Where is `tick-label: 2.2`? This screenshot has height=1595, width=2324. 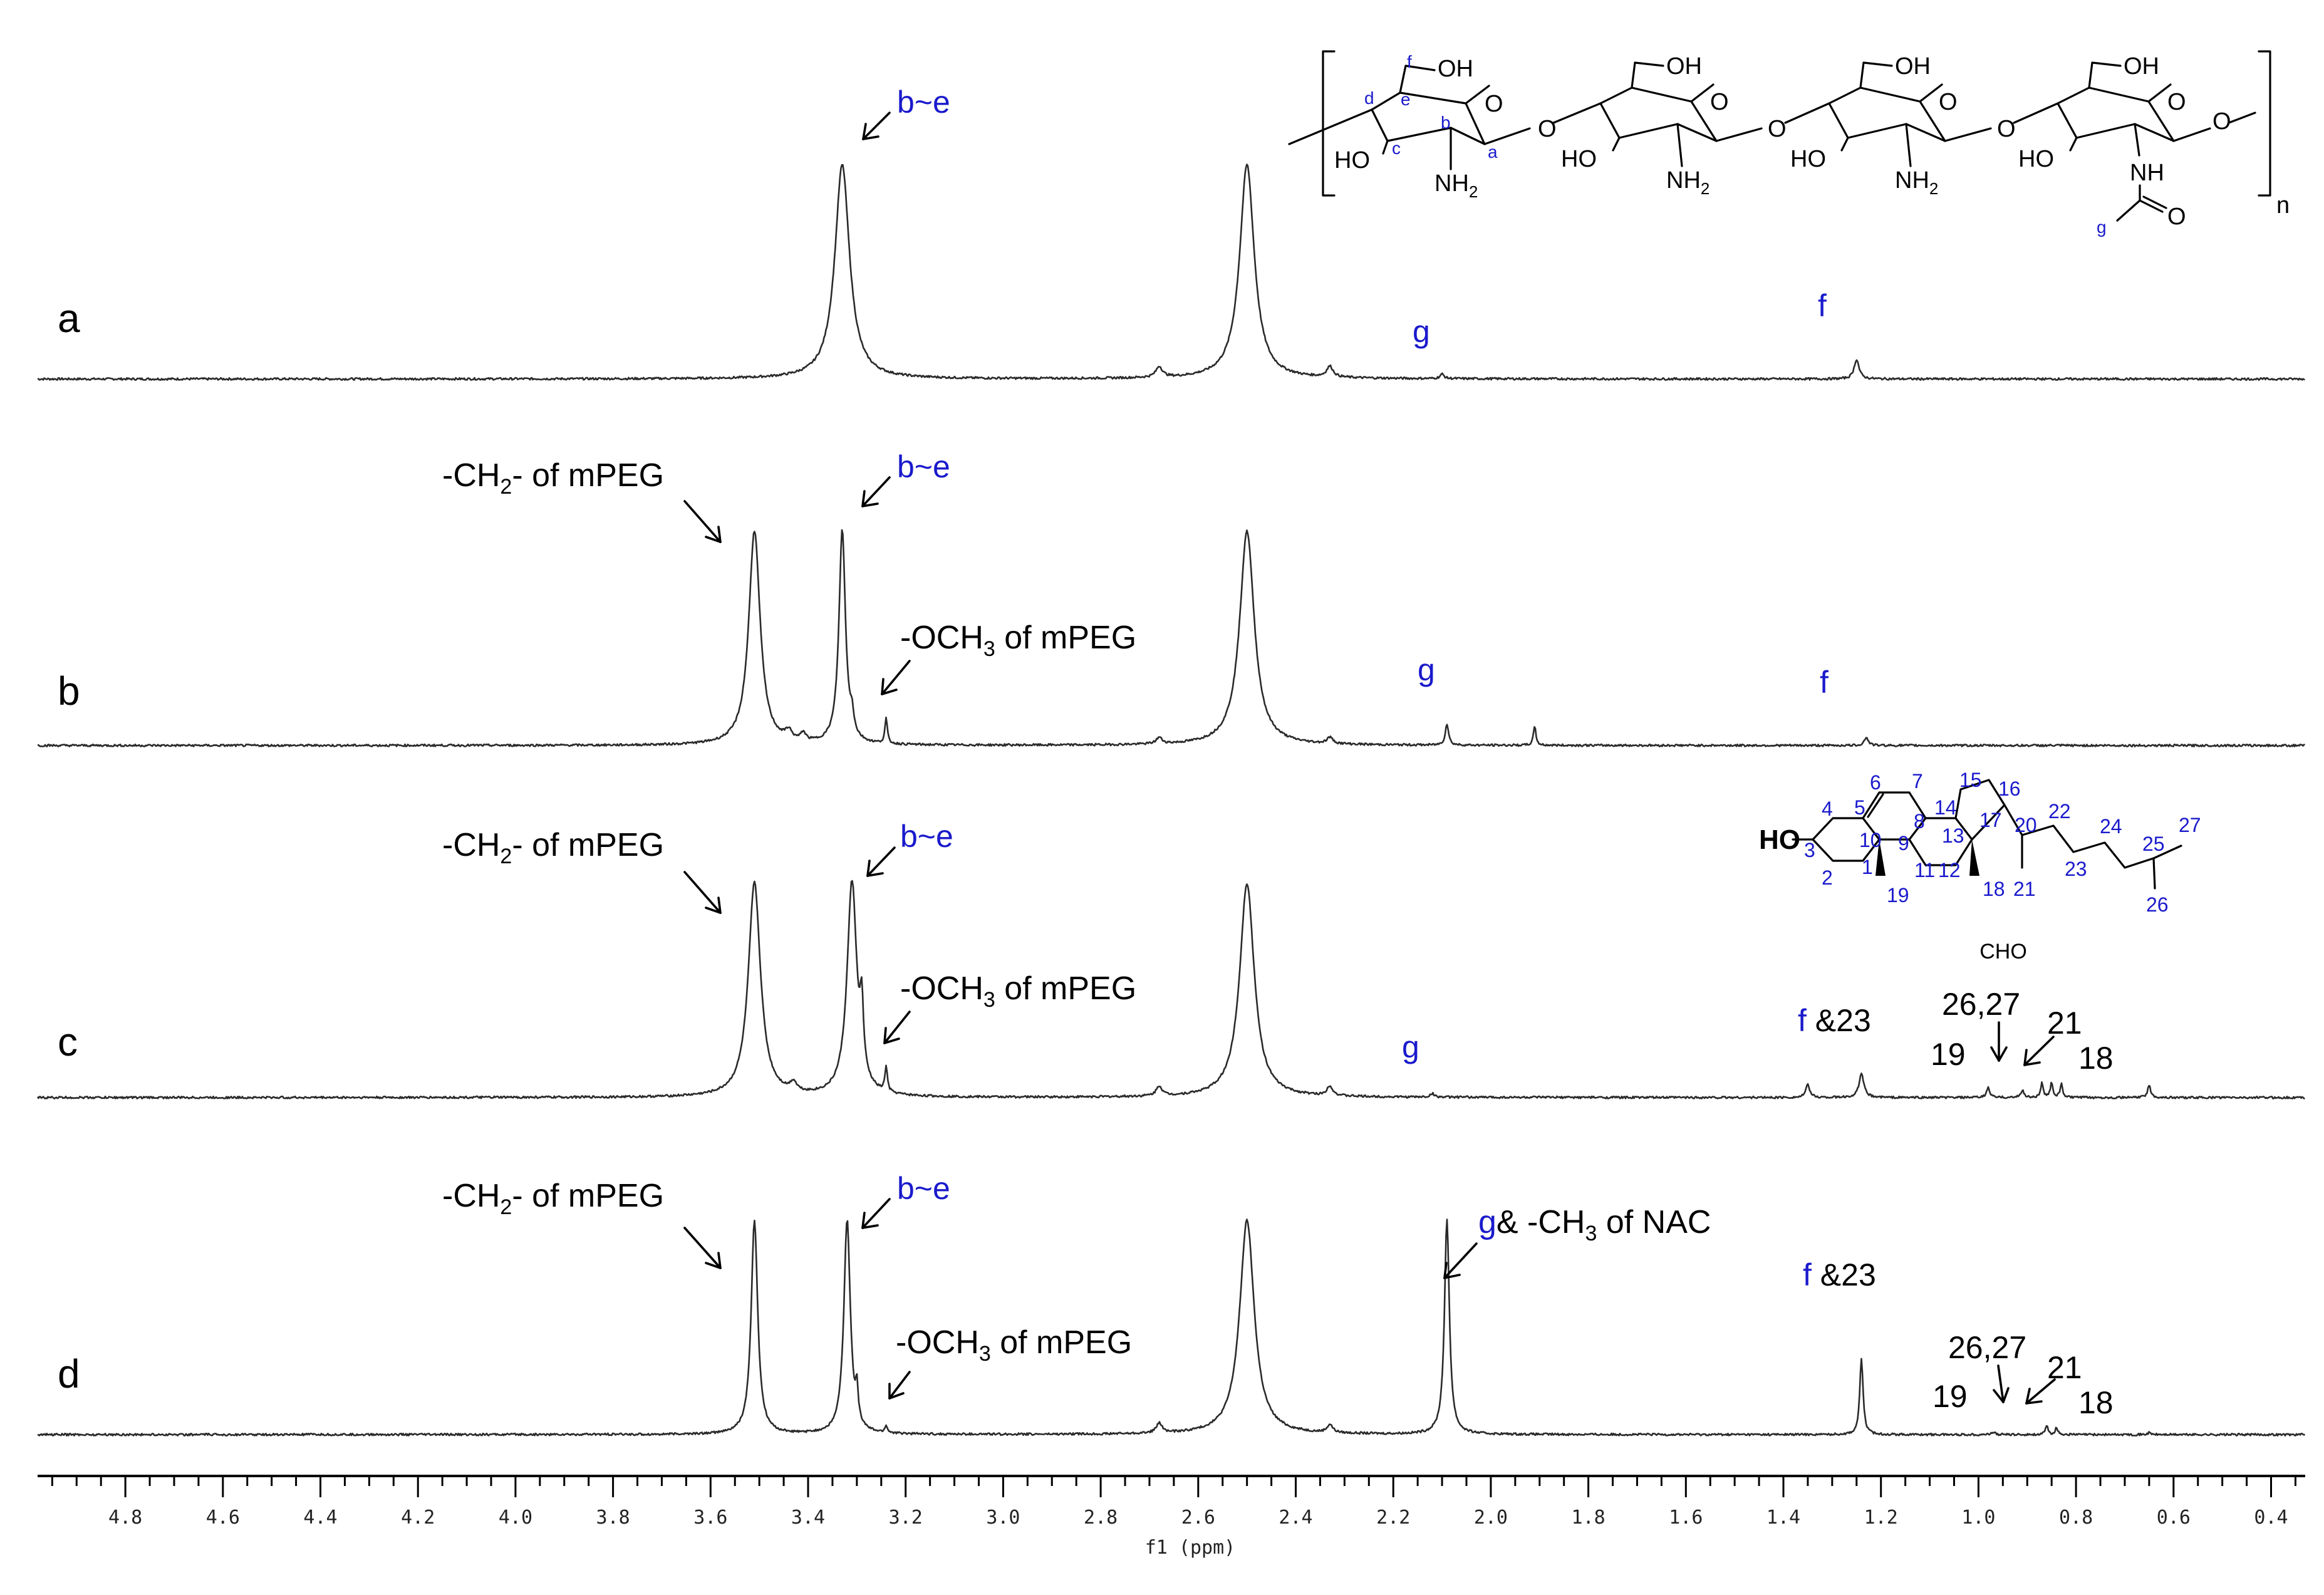 tick-label: 2.2 is located at coordinates (1393, 1518).